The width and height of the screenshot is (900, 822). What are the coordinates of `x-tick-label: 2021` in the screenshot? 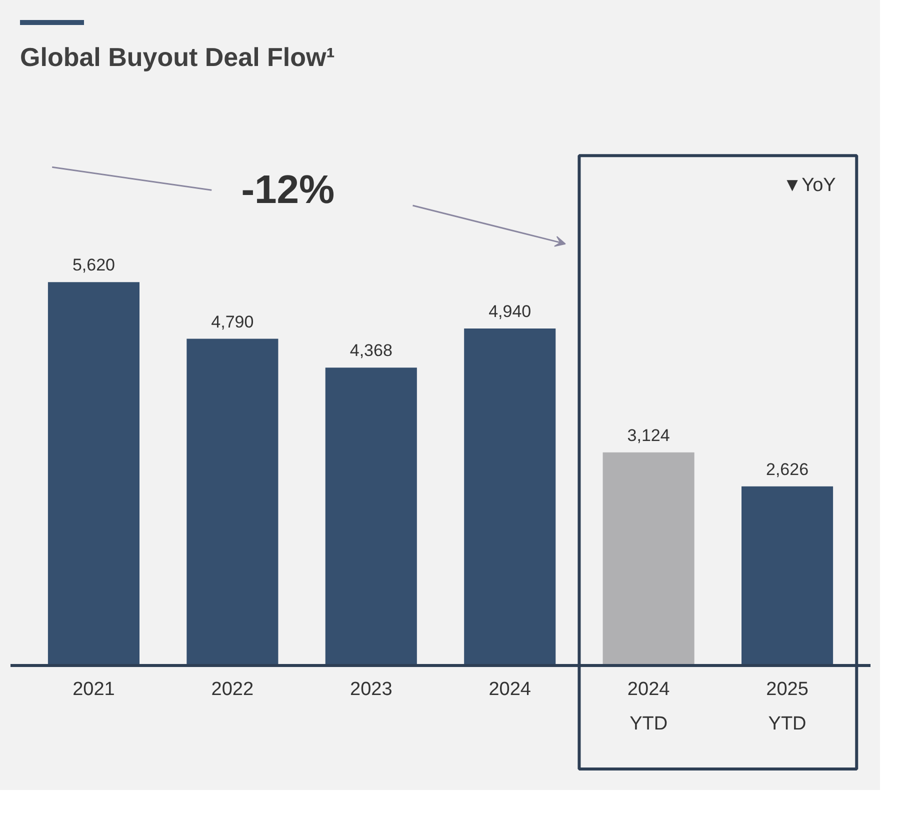 It's located at (93, 689).